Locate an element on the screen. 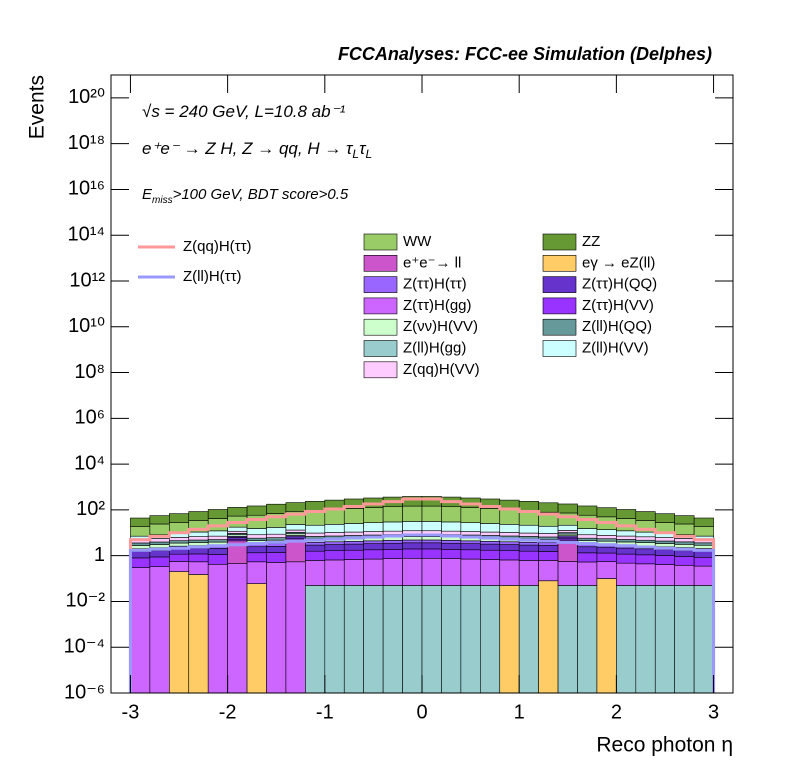  annotation: √s = 240 GeV, L=10.8 ab⁻¹ is located at coordinates (244, 111).